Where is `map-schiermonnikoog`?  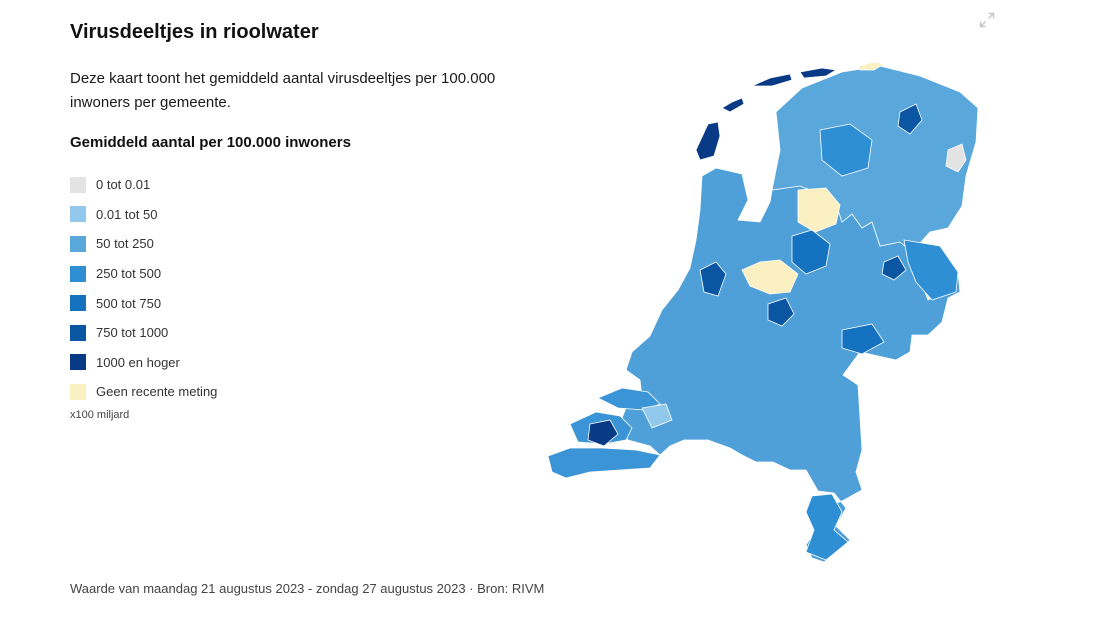 map-schiermonnikoog is located at coordinates (871, 66).